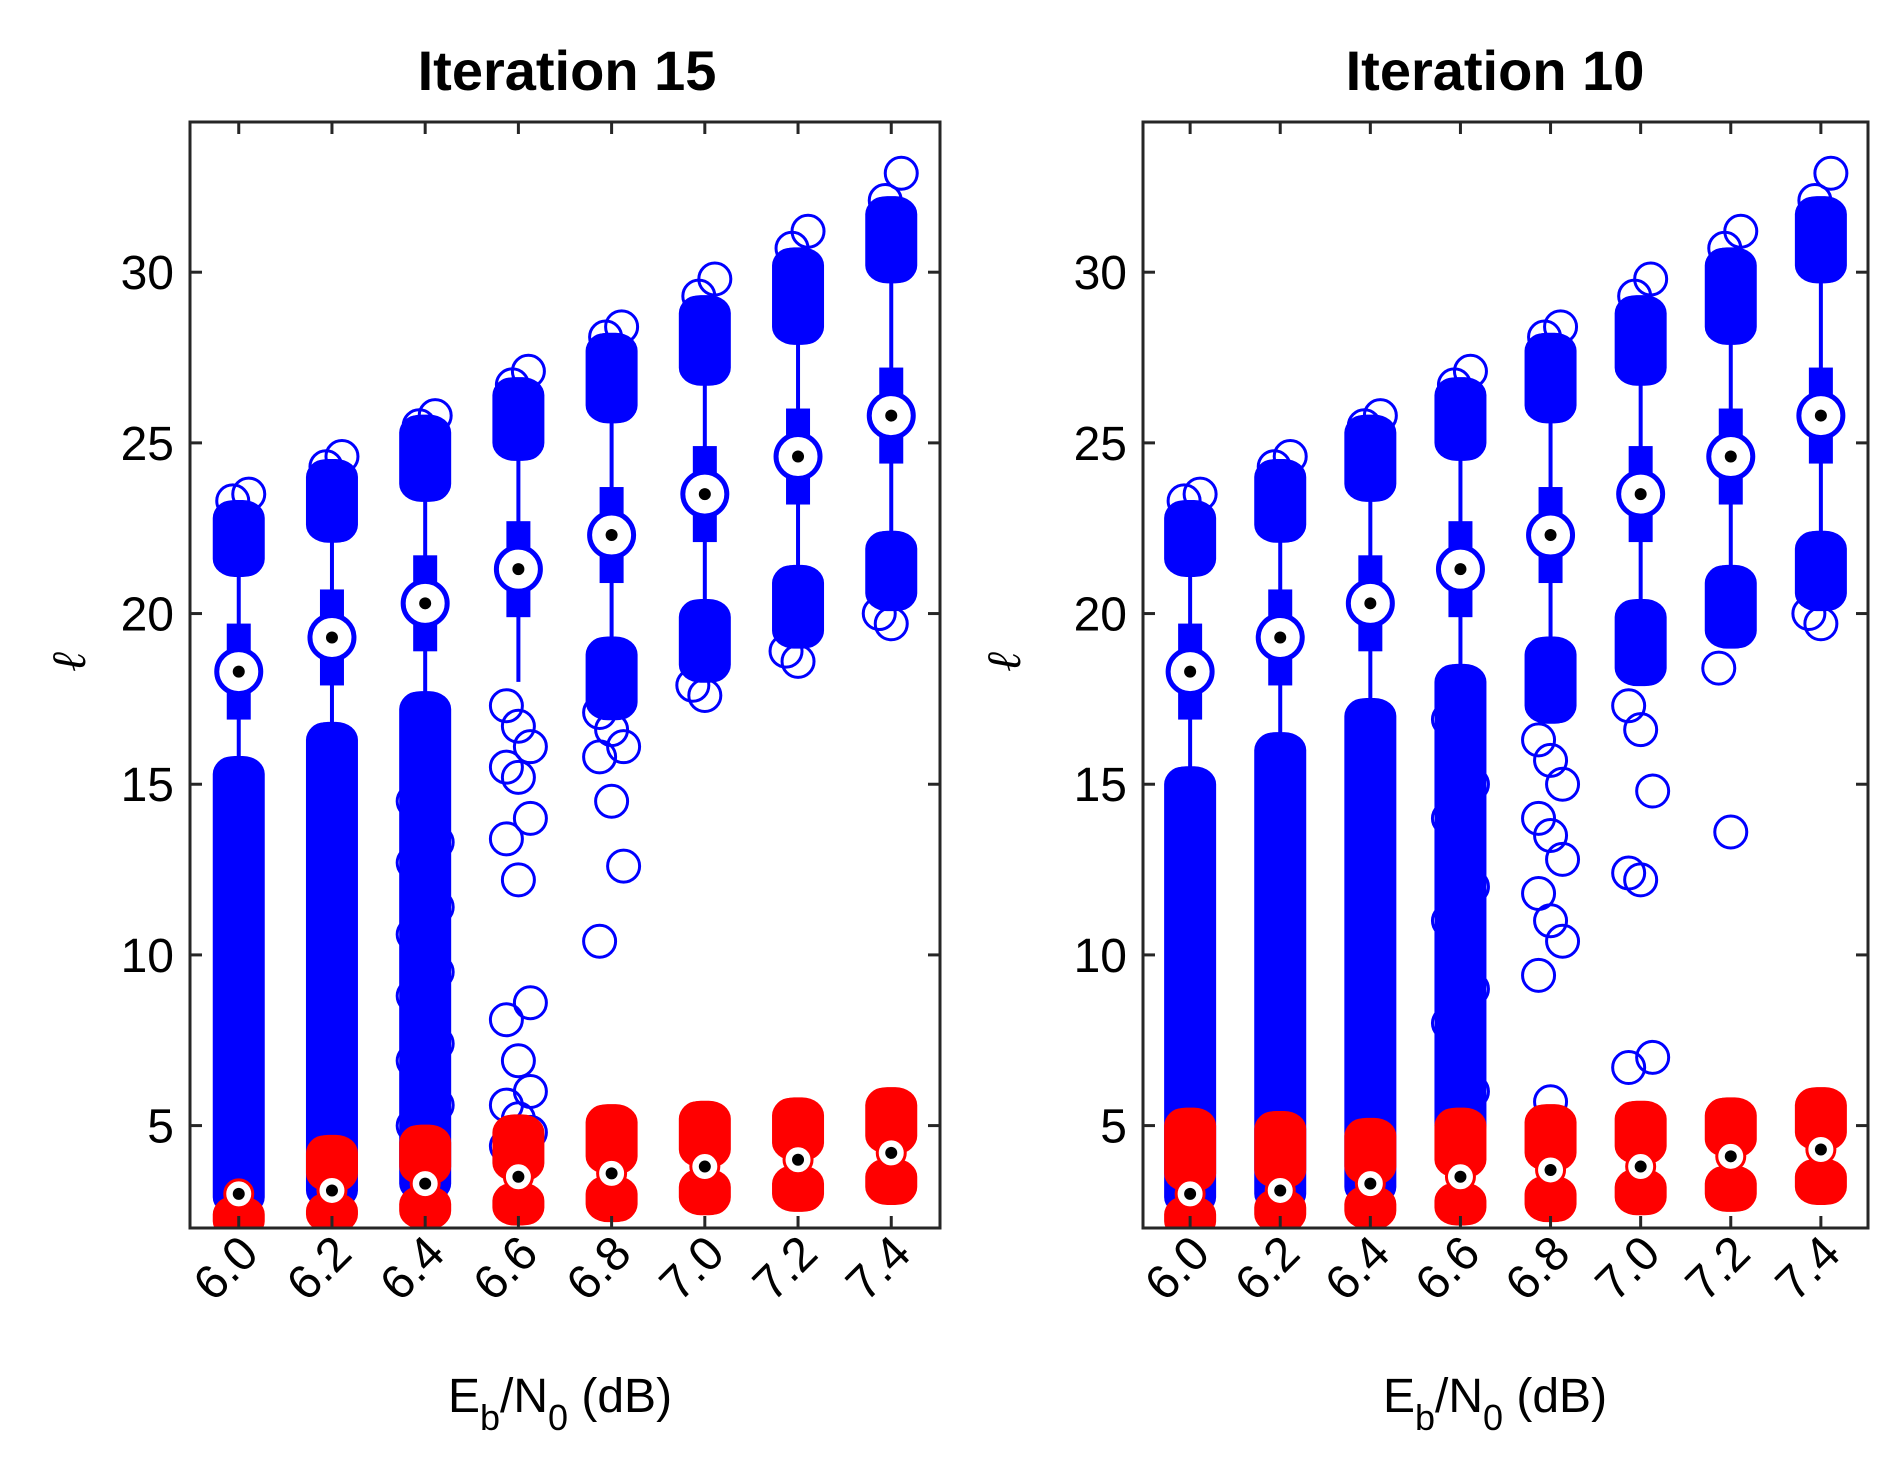  Describe the element at coordinates (599, 1268) in the screenshot. I see `x-tick-label: 6.8` at that location.